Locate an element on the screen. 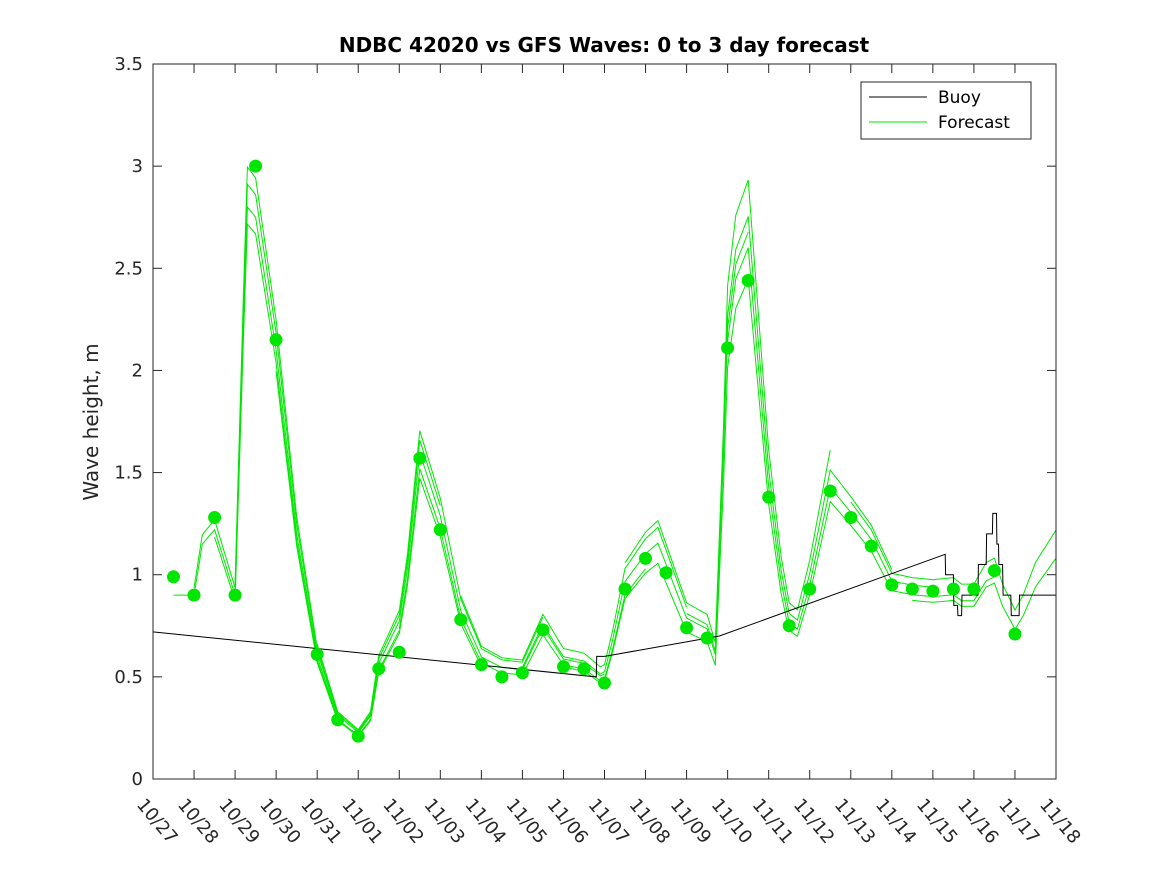 This screenshot has width=1167, height=875. y-tick-label: 1 is located at coordinates (137, 575).